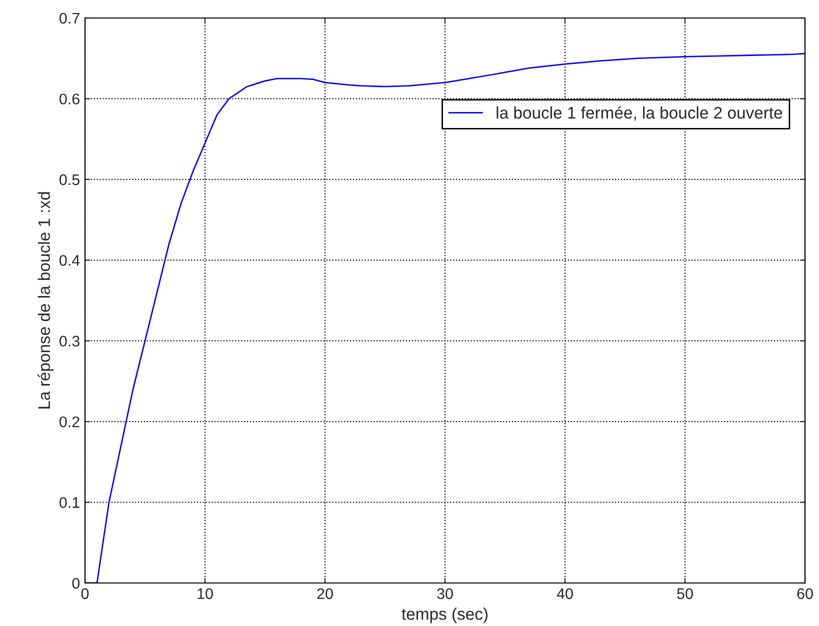 Image resolution: width=819 pixels, height=626 pixels. I want to click on y-axis-title: La réponse de la boucle 1 :xd, so click(46, 300).